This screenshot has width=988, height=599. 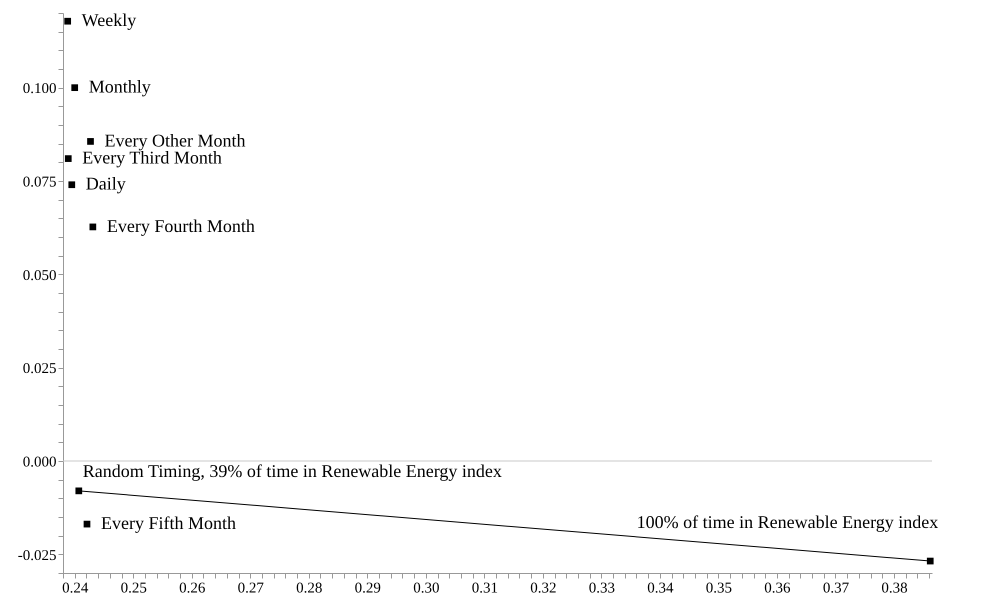 I want to click on series-label: Every Fourth Month, so click(x=180, y=226).